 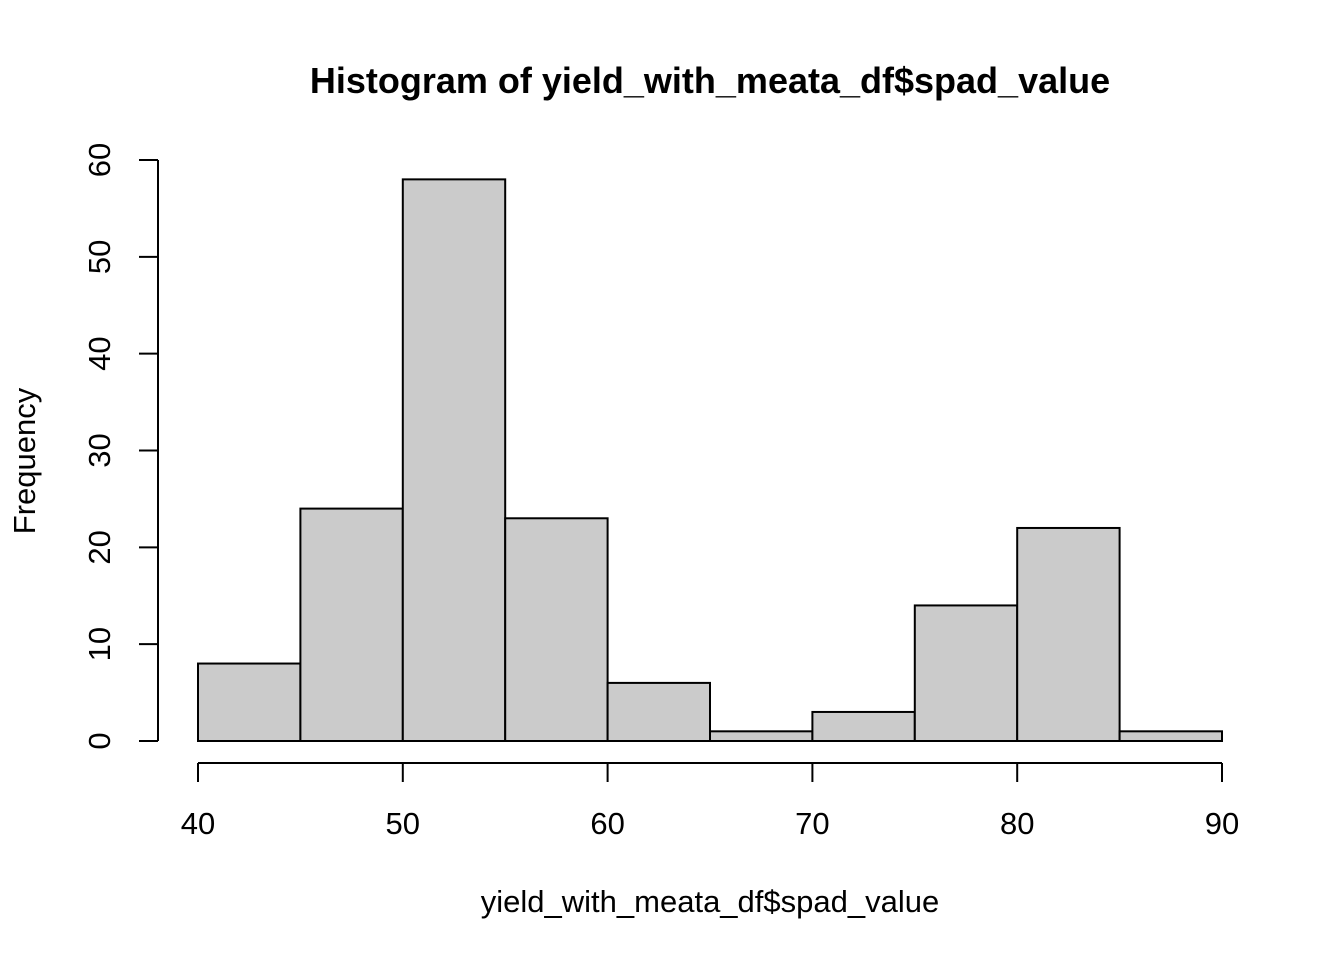 What do you see at coordinates (812, 823) in the screenshot?
I see `x-tick-label: 70` at bounding box center [812, 823].